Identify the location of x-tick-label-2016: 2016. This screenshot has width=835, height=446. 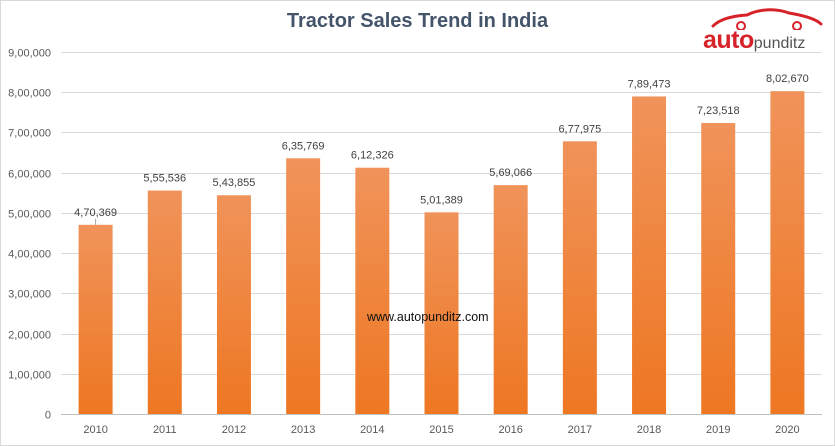
(510, 430).